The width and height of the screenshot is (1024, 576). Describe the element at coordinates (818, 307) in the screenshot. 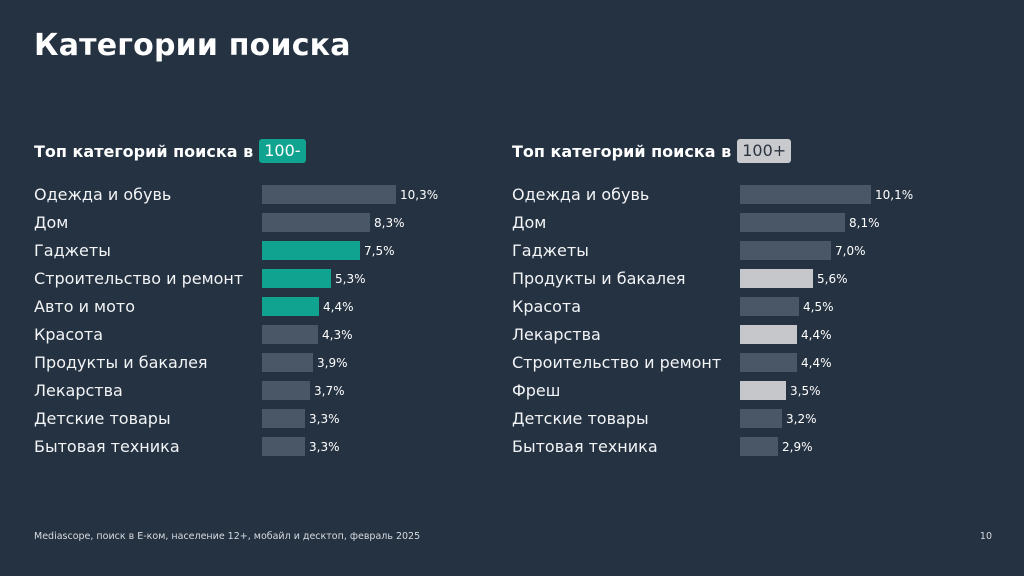

I see `value-label: 4,5%` at that location.